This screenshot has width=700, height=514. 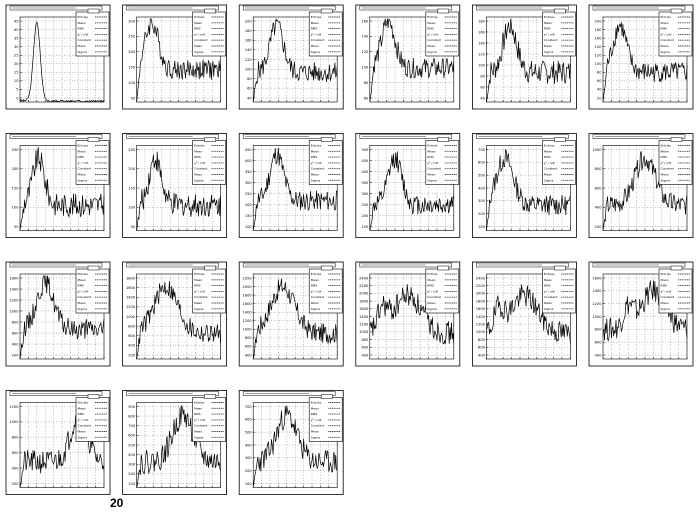 I want to click on y-tick-label: 50, so click(x=16, y=227).